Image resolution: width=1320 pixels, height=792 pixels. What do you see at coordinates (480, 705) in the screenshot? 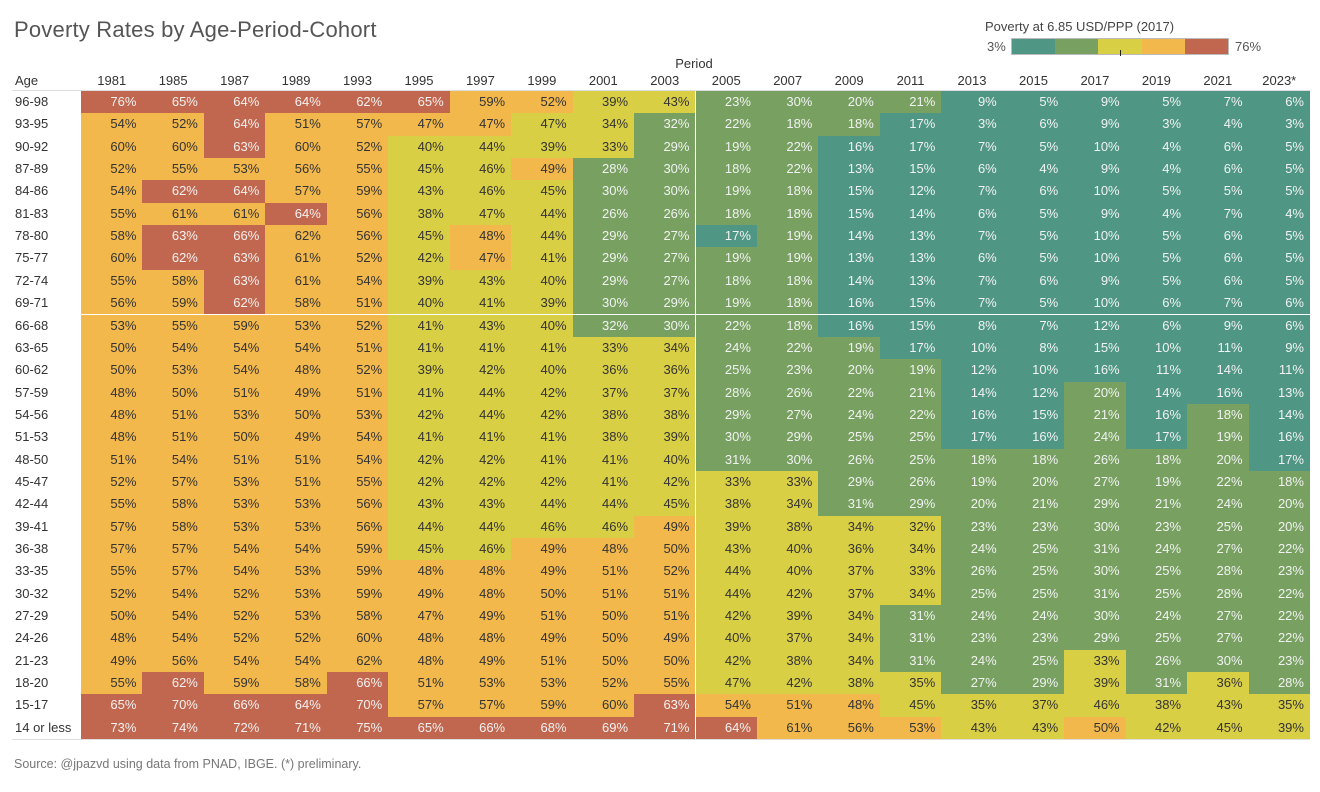
I see `heatmap-cell: 57%` at bounding box center [480, 705].